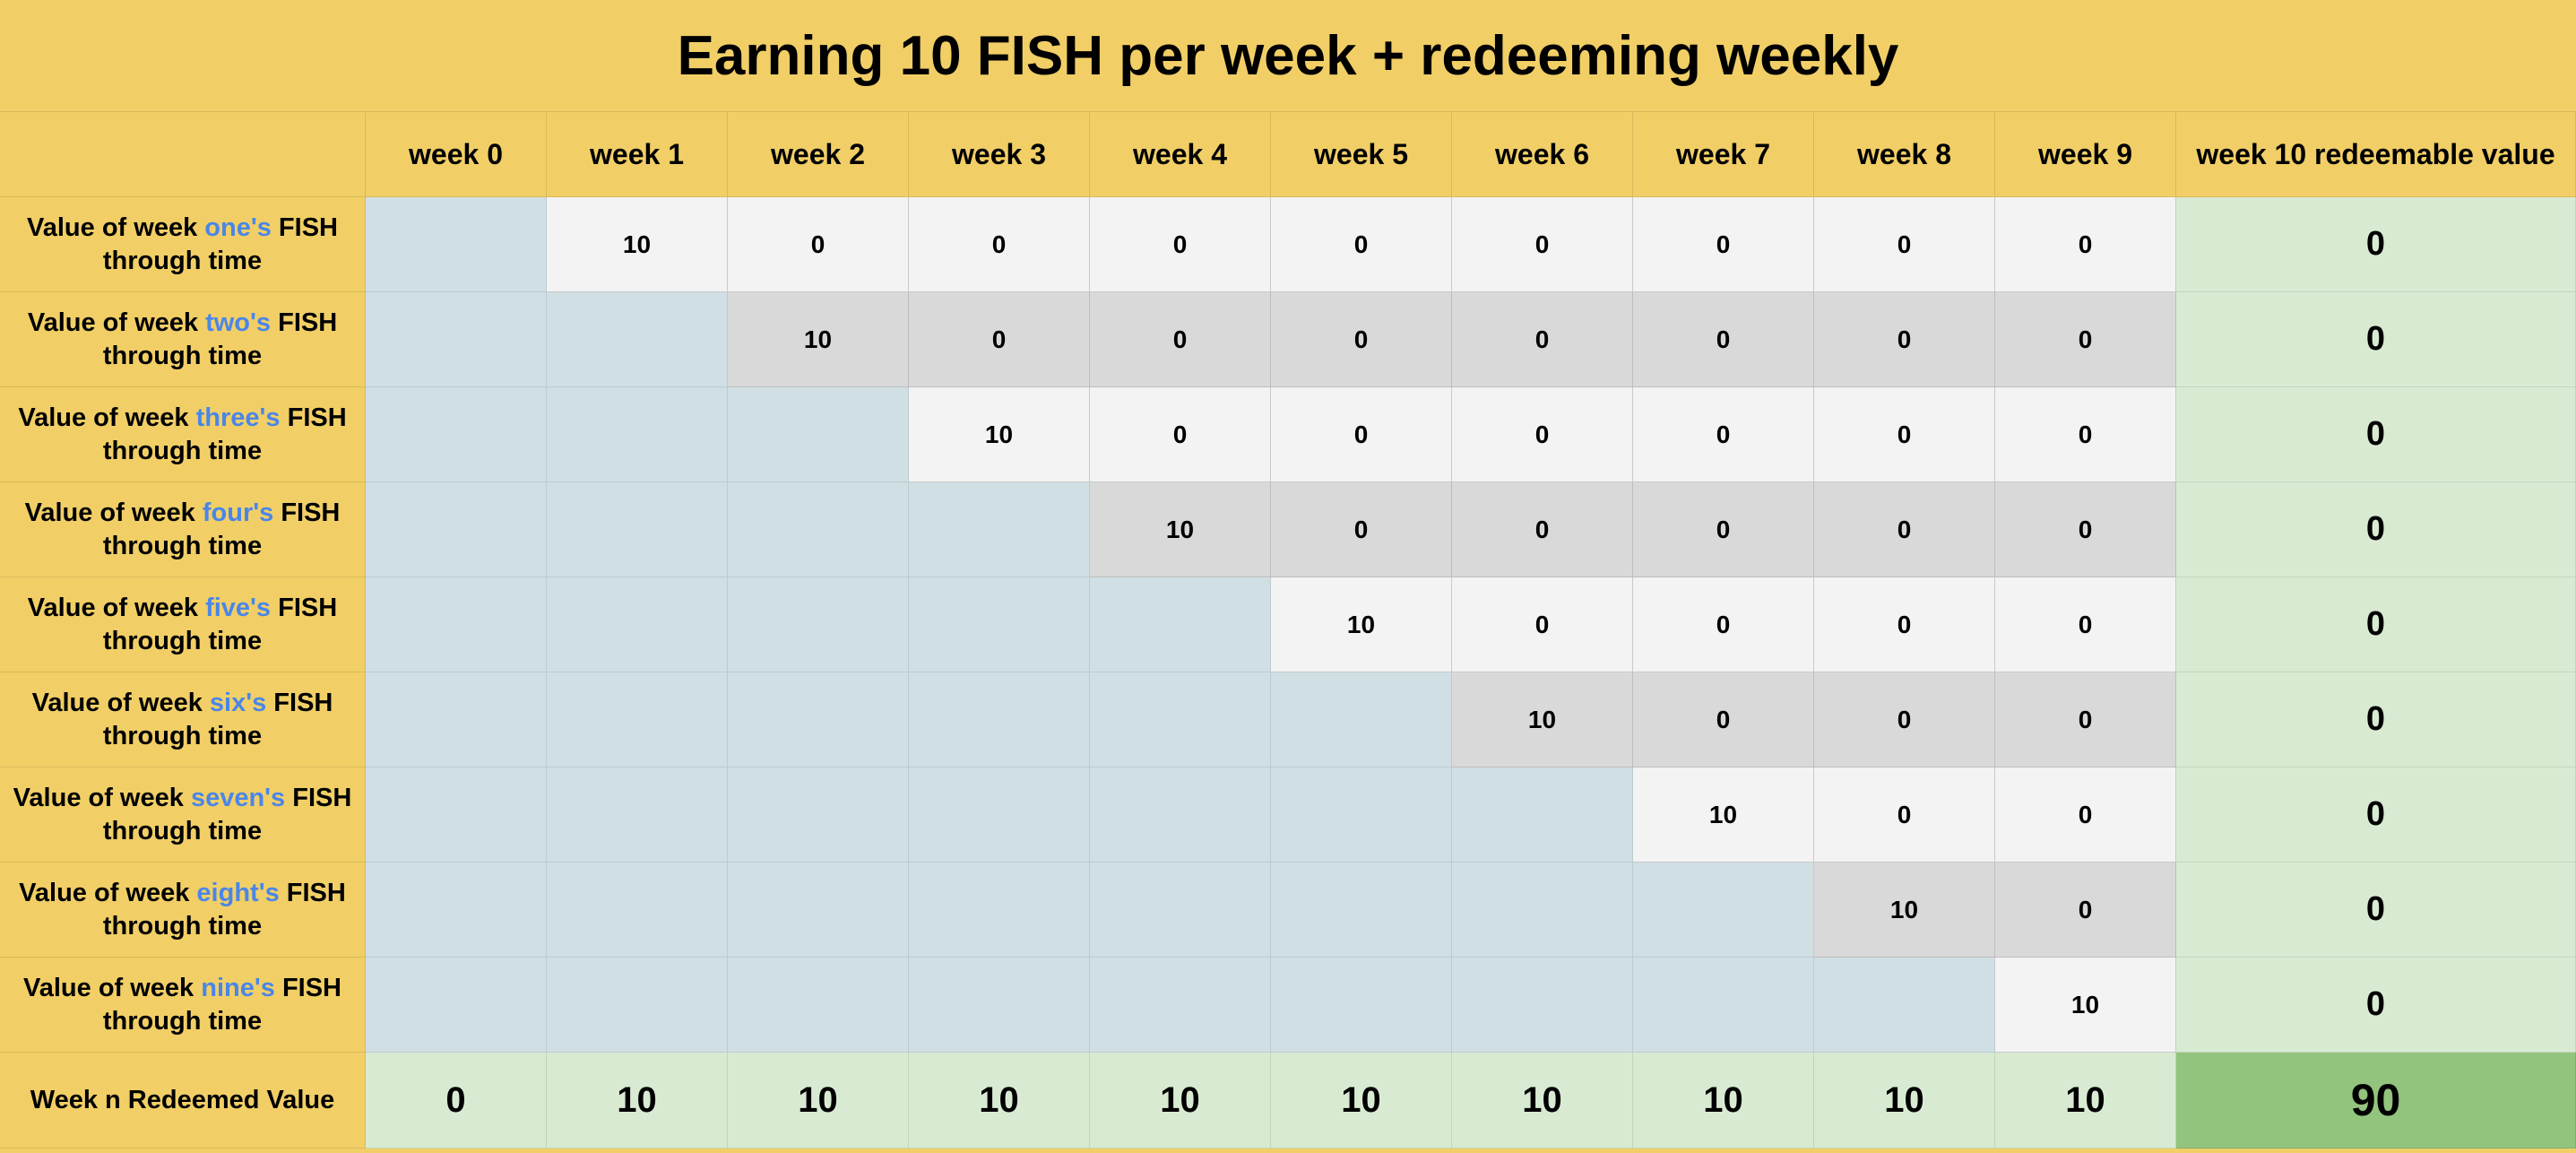 The height and width of the screenshot is (1153, 2576). What do you see at coordinates (1361, 154) in the screenshot?
I see `header-week-5: week 5` at bounding box center [1361, 154].